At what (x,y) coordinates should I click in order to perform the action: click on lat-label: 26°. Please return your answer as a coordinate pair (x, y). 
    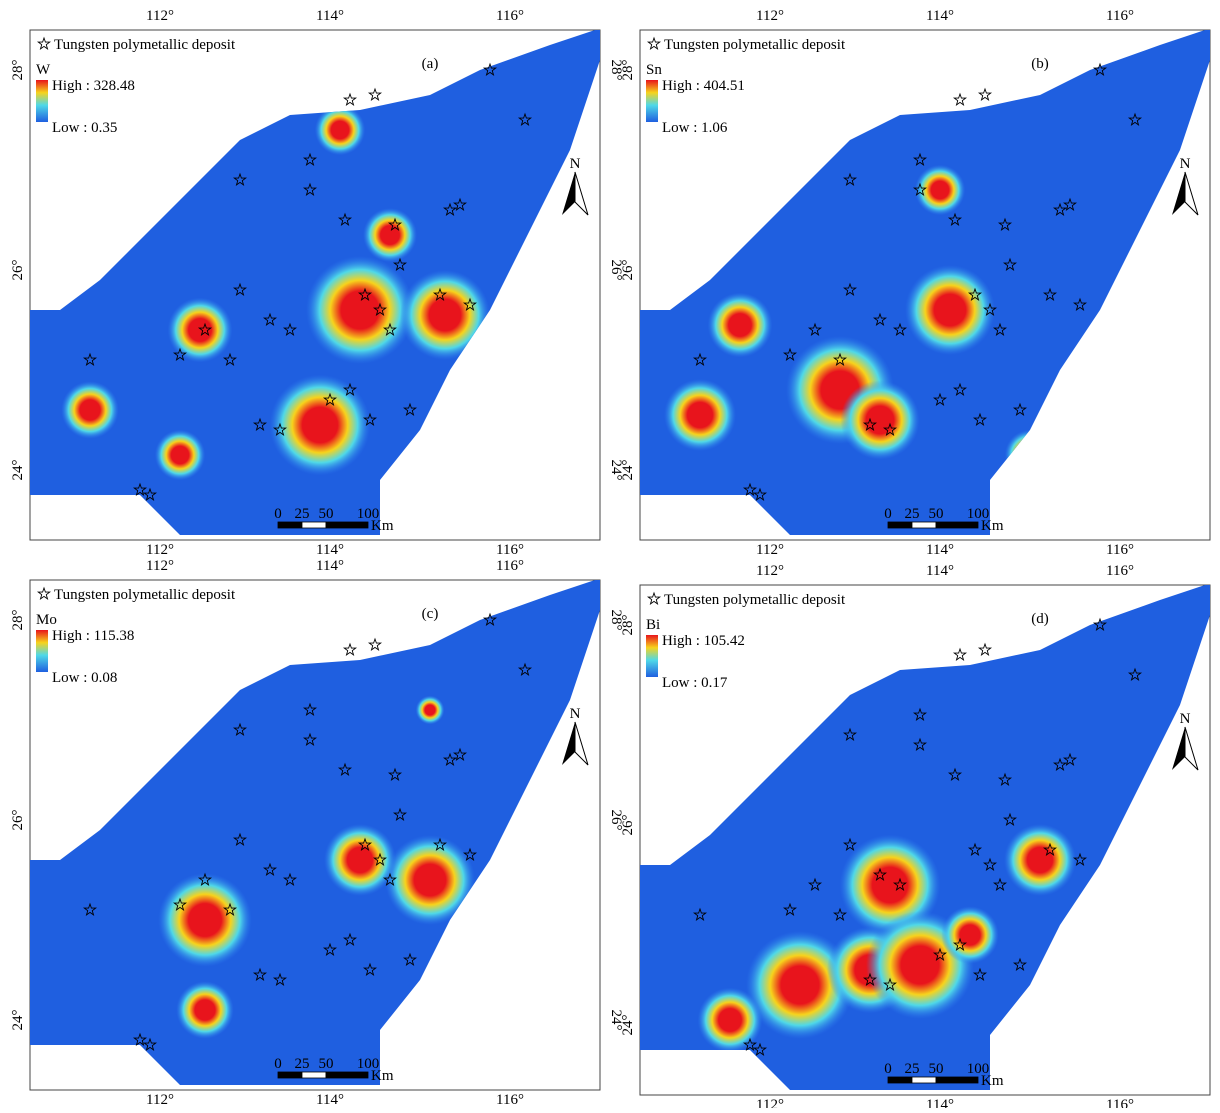
    Looking at the image, I should click on (18, 270).